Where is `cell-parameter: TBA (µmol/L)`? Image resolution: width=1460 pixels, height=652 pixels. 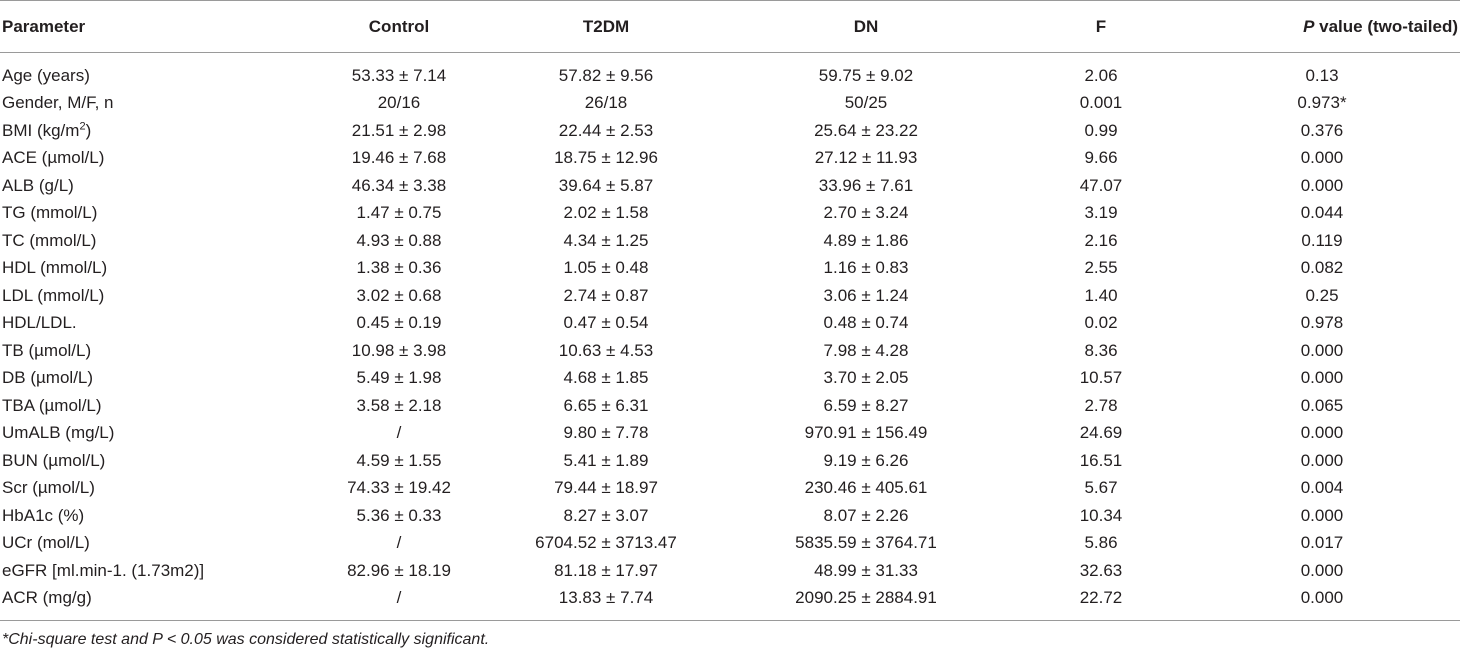
cell-parameter: TBA (µmol/L) is located at coordinates (150, 406).